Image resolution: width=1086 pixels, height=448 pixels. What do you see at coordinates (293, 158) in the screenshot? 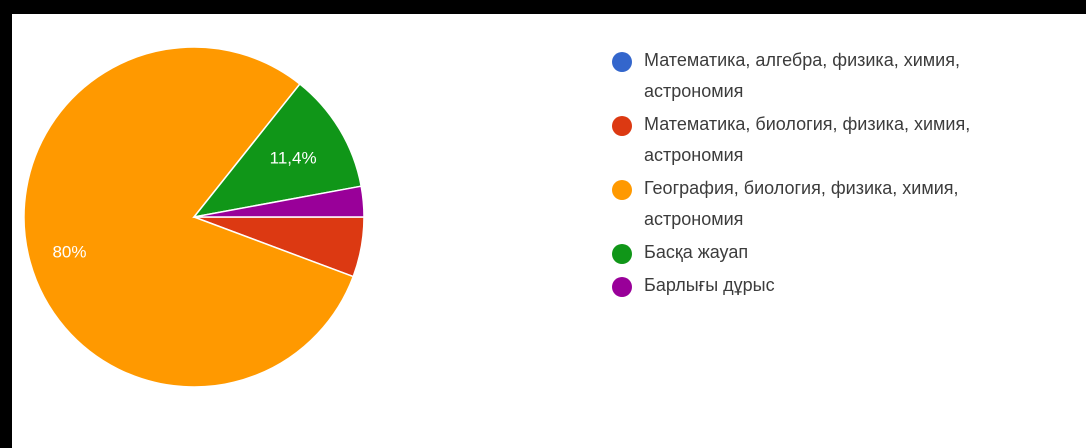
I see `slice-data-label: 11,4%` at bounding box center [293, 158].